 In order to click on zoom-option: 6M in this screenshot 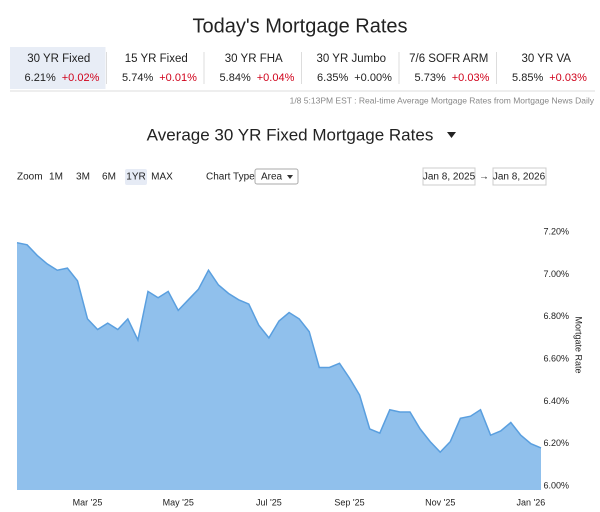, I will do `click(109, 177)`.